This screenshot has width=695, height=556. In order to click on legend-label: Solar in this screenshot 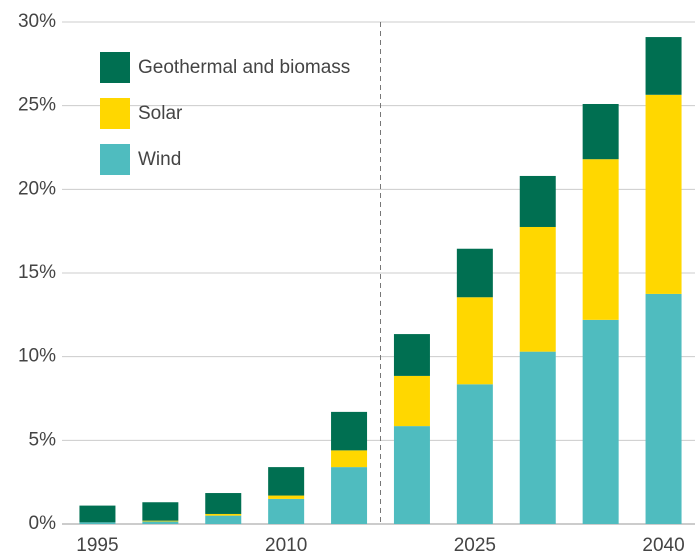, I will do `click(160, 113)`.